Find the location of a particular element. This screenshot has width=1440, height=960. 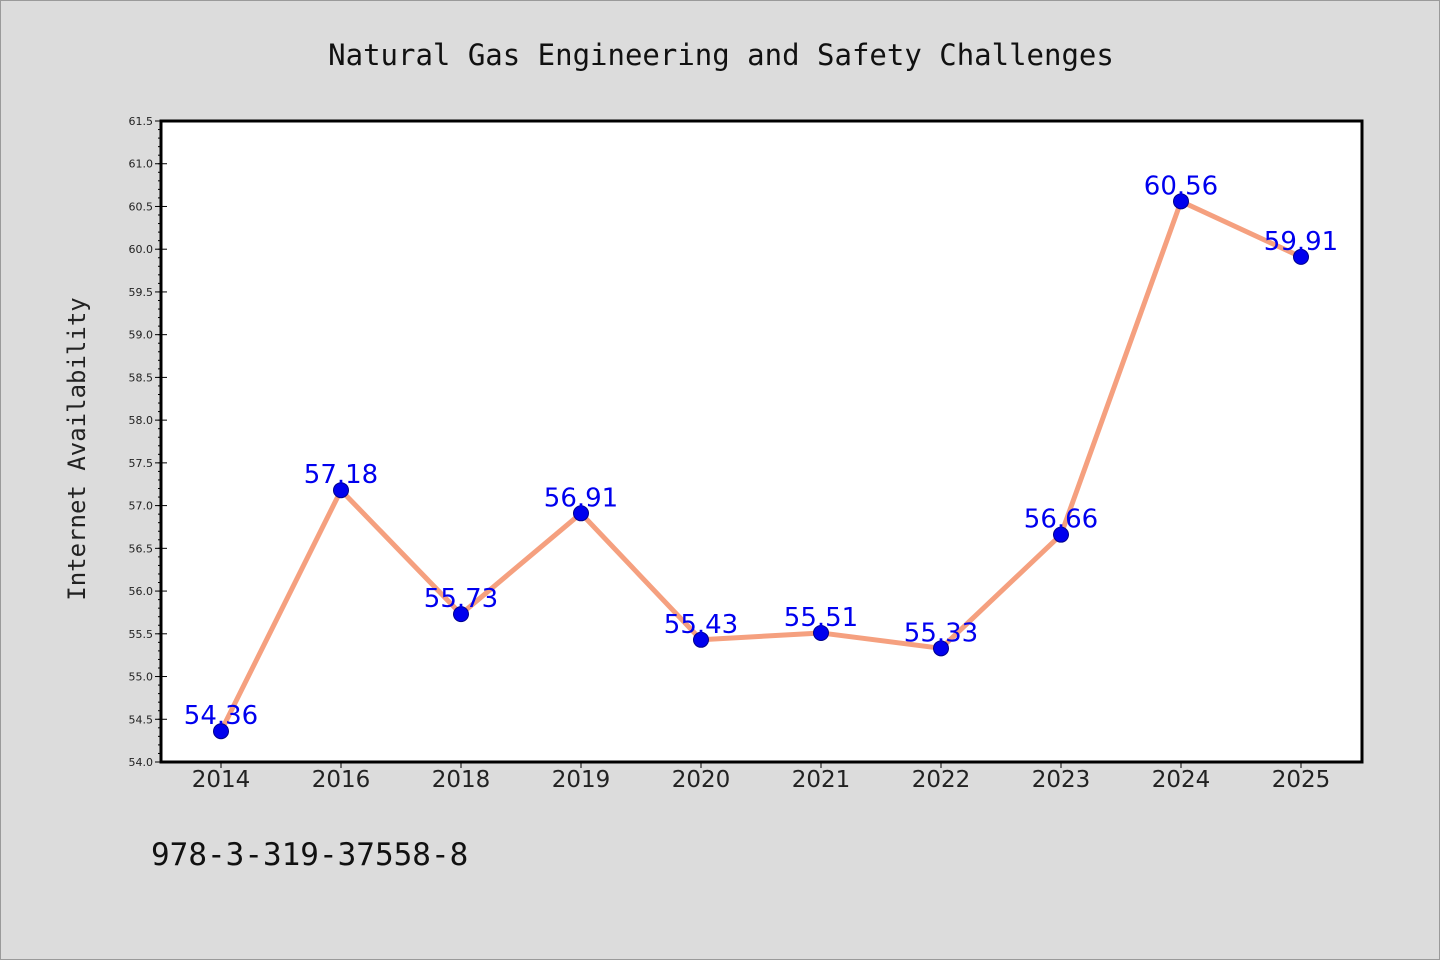

y-tick-label: 54.0 is located at coordinates (141, 762).